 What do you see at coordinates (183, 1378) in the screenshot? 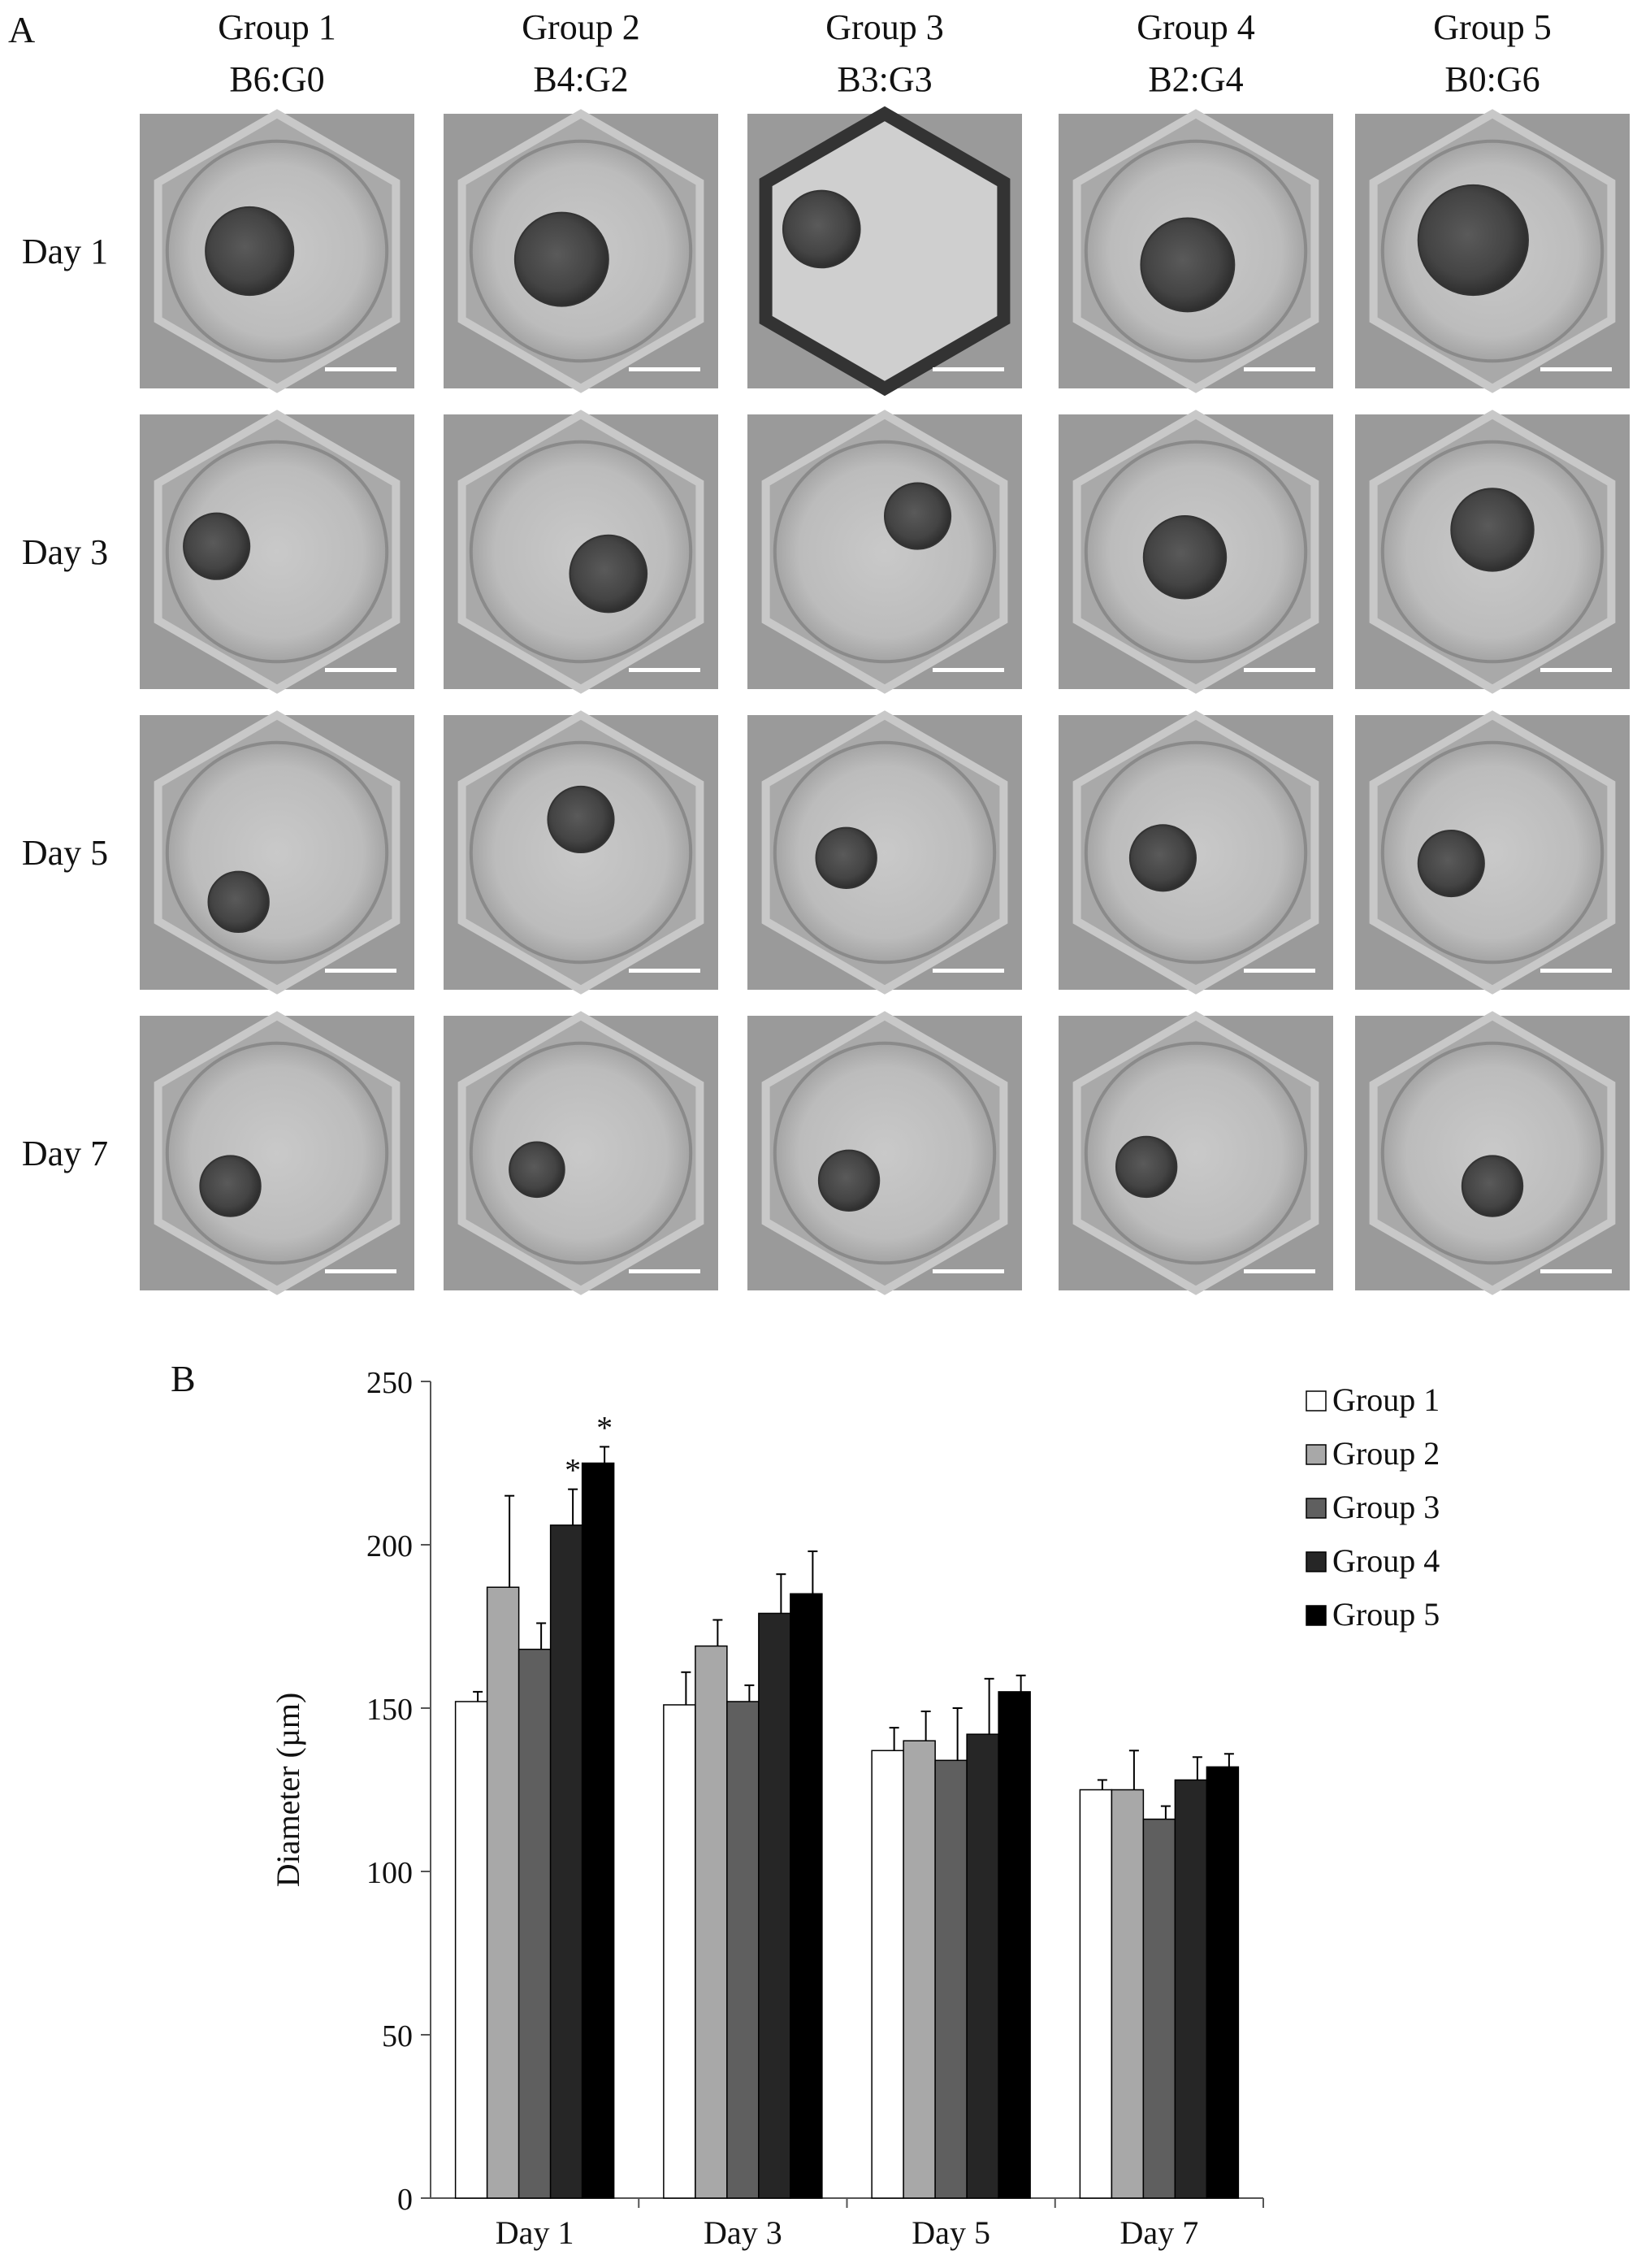
I see `panel-b-label: B` at bounding box center [183, 1378].